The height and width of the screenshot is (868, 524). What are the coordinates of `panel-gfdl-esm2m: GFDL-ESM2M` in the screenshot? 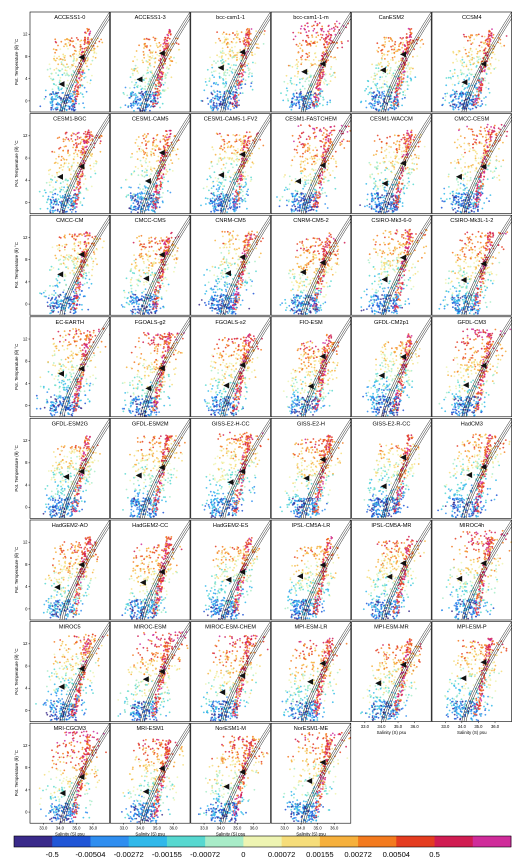 It's located at (150, 468).